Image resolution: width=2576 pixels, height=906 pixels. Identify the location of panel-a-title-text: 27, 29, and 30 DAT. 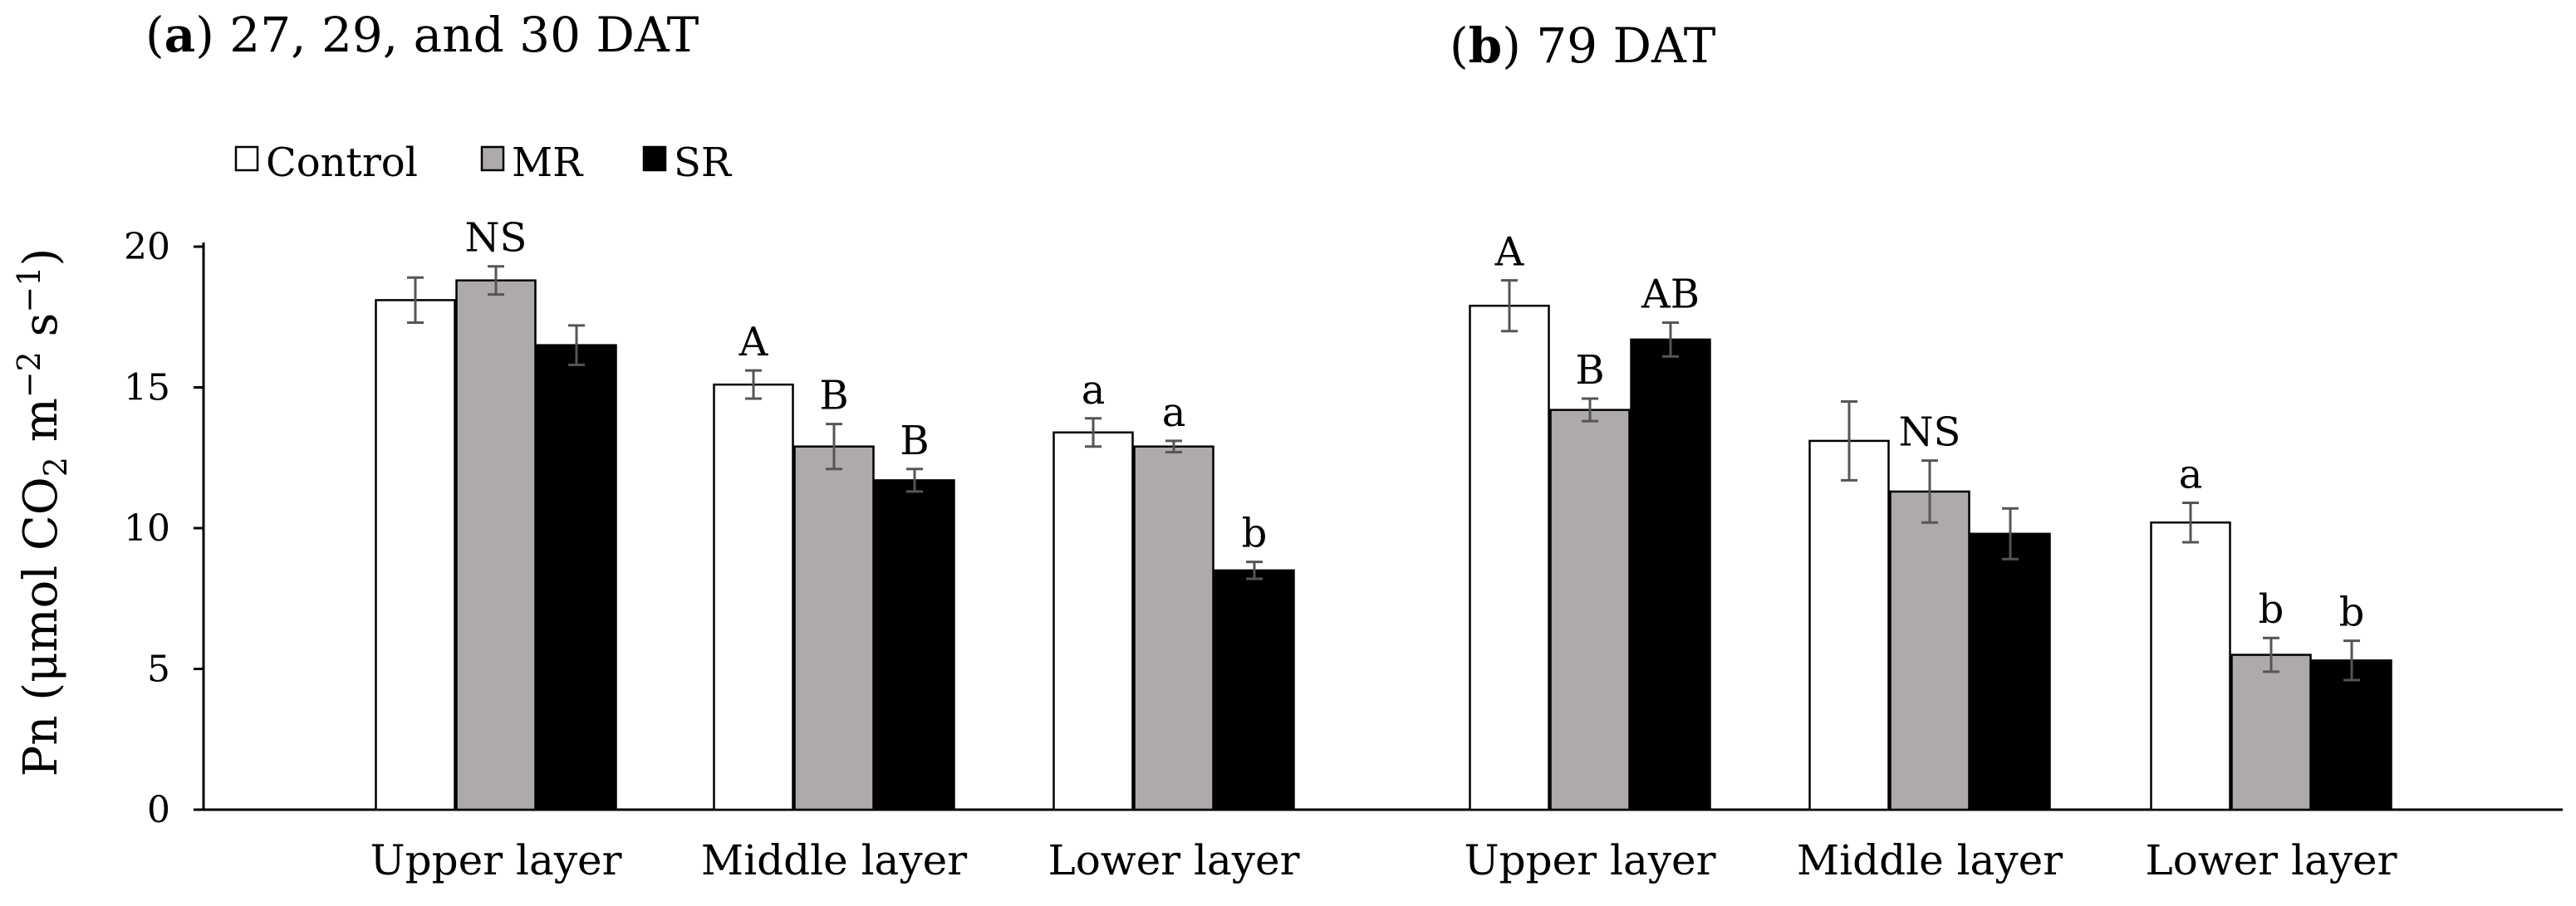
(456, 35).